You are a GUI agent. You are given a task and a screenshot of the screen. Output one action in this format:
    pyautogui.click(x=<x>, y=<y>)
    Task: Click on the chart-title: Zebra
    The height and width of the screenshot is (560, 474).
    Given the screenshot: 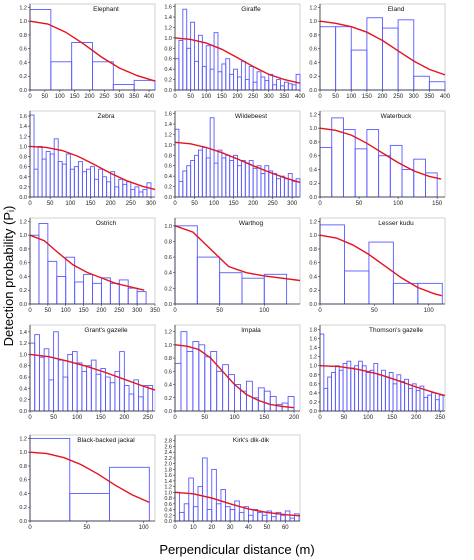 What is the action you would take?
    pyautogui.click(x=106, y=116)
    